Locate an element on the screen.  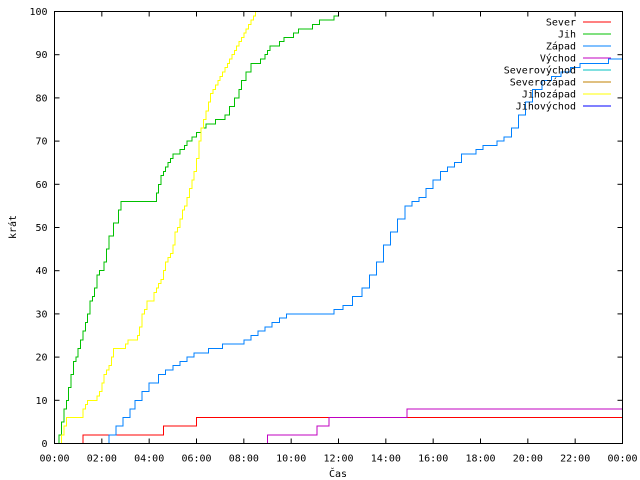
legend-label: Severovýchod is located at coordinates (540, 71).